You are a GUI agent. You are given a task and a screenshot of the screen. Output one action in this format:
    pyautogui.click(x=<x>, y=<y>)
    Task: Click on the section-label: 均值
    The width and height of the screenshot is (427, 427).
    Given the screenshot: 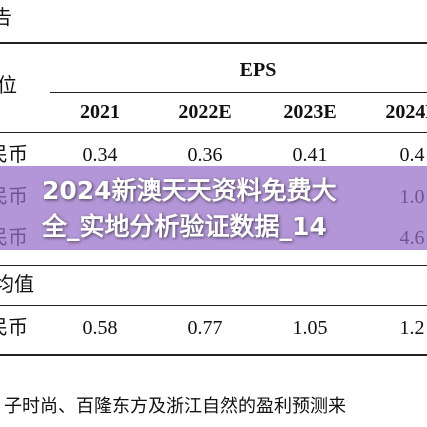 What is the action you would take?
    pyautogui.click(x=17, y=285)
    